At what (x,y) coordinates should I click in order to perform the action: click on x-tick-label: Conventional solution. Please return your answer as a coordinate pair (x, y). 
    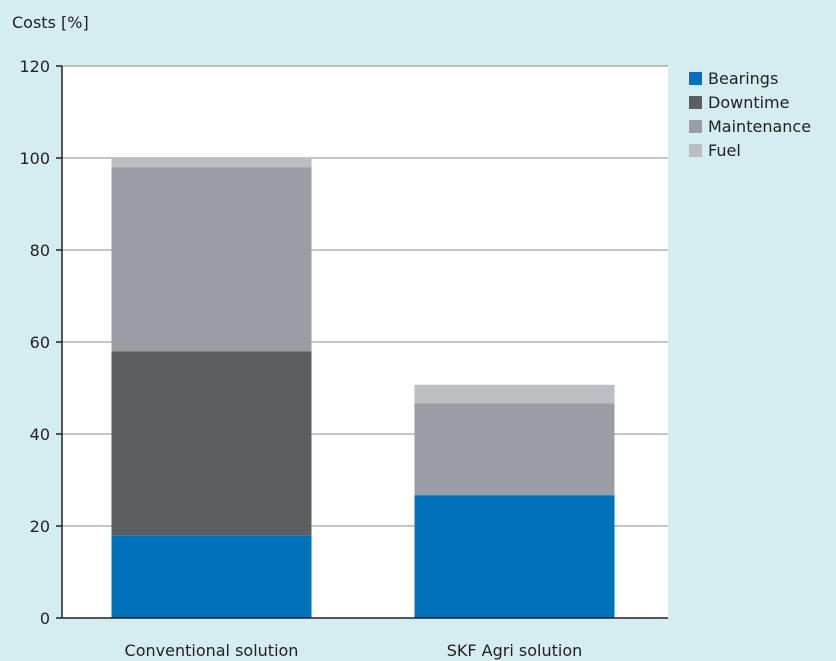
    Looking at the image, I should click on (212, 650).